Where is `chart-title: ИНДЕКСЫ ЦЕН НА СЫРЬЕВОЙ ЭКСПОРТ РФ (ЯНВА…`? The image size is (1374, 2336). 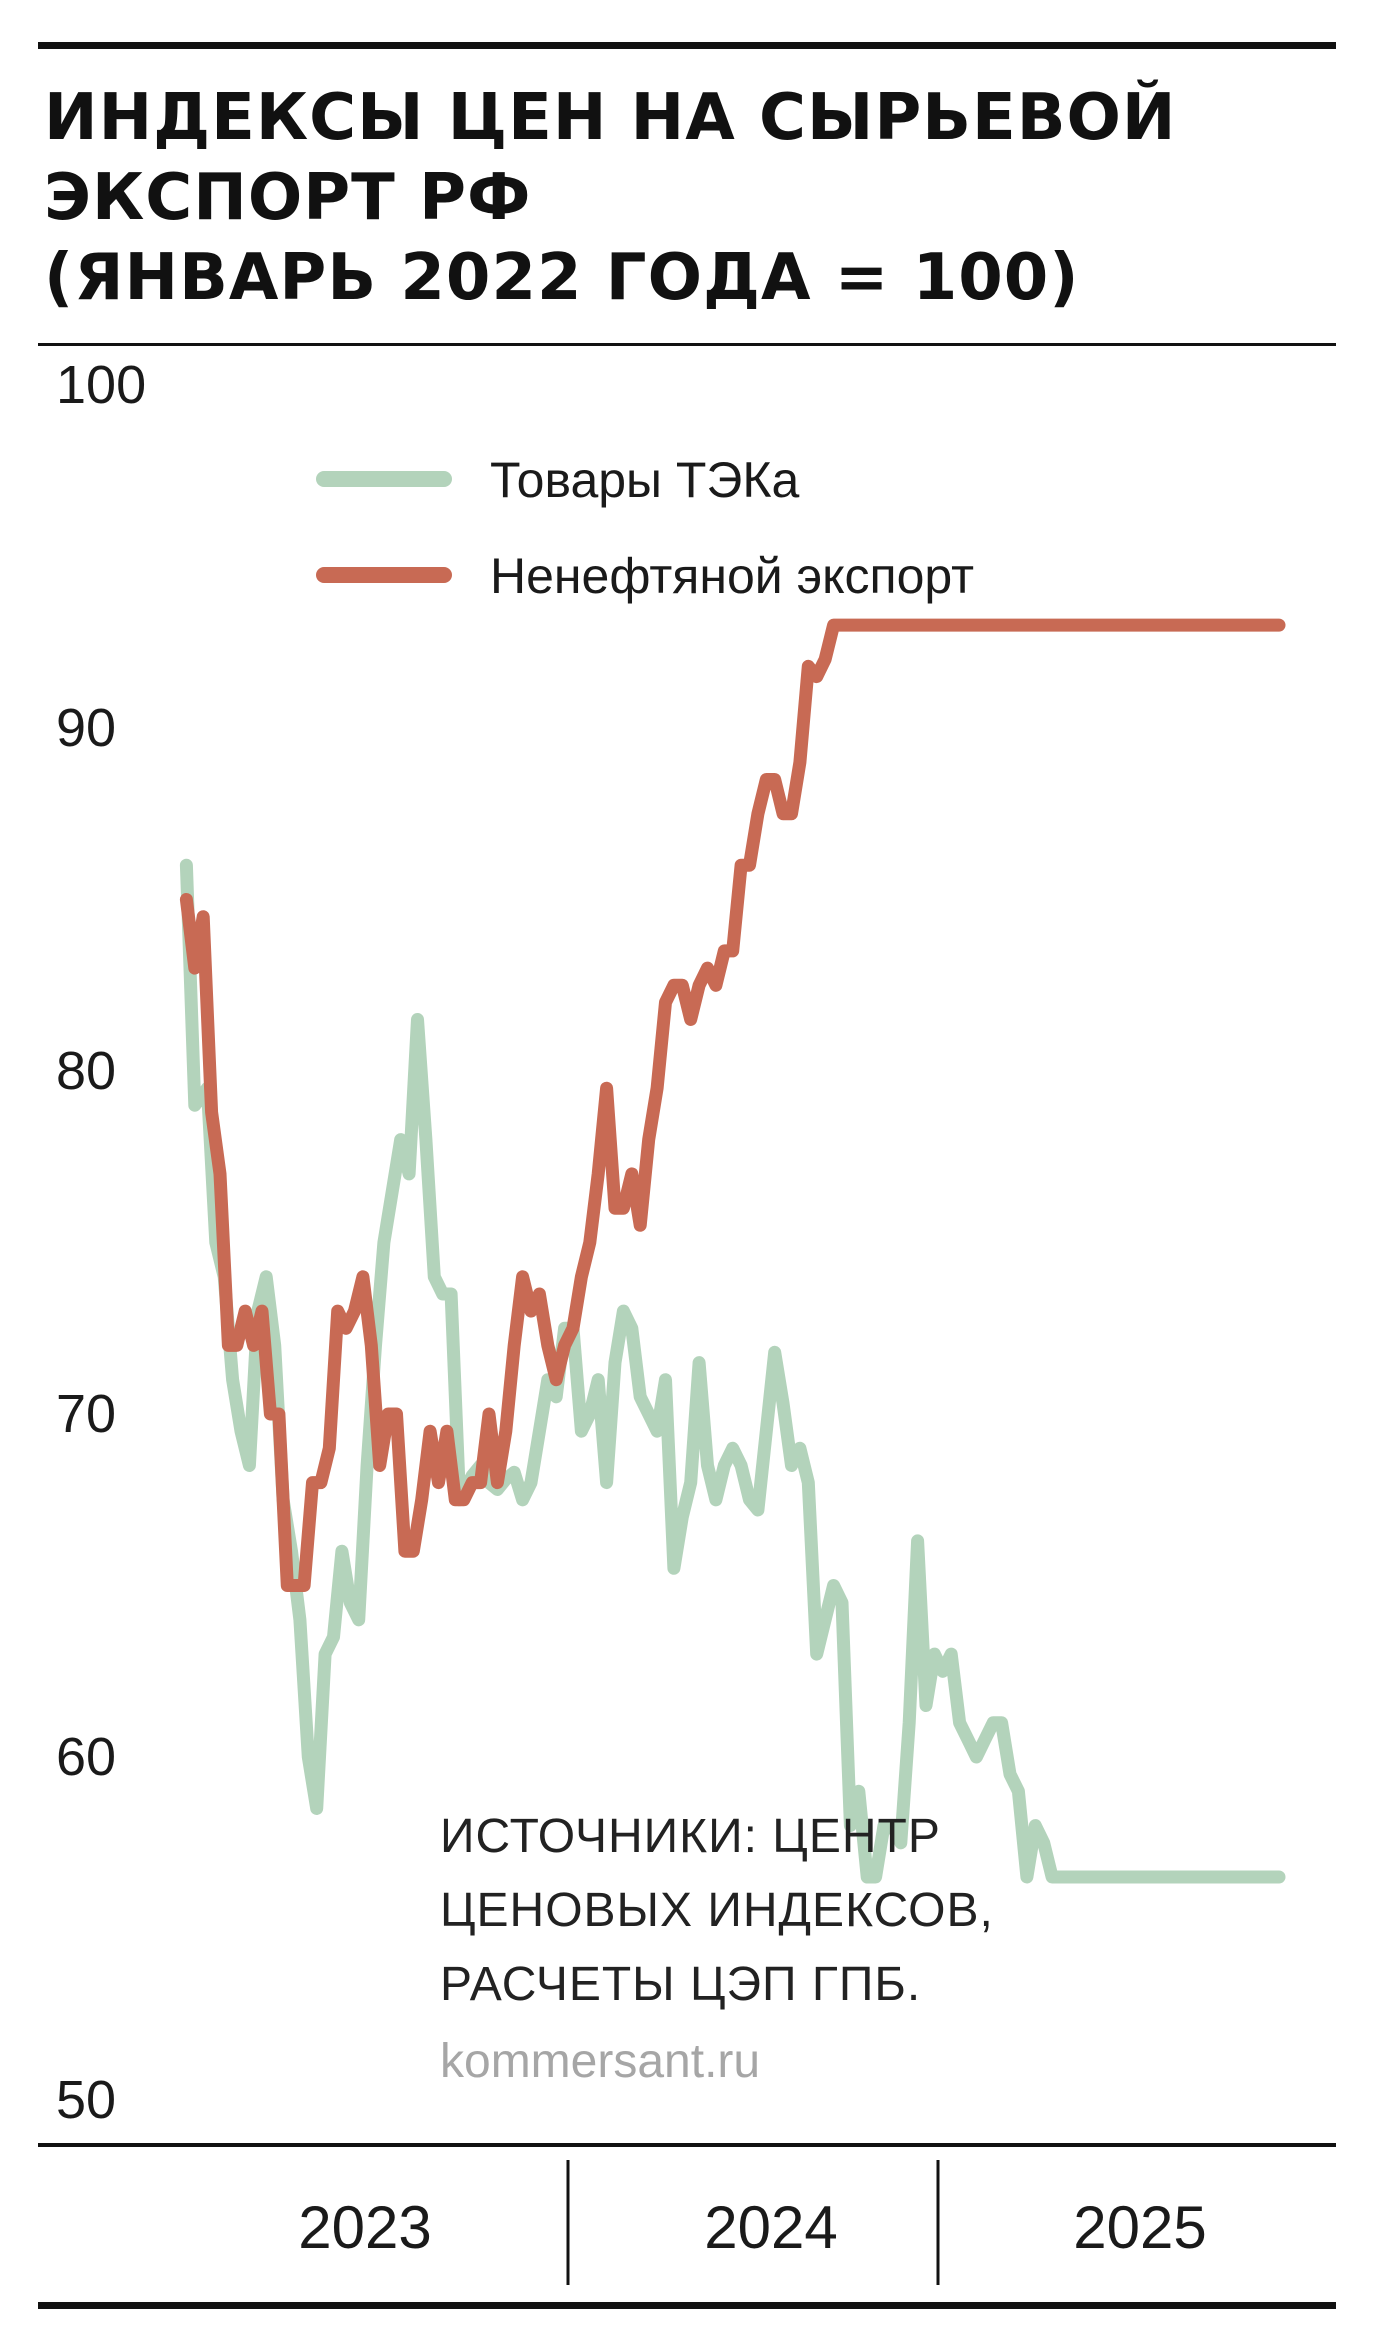
chart-title: ИНДЕКСЫ ЦЕН НА СЫРЬЕВОЙ ЭКСПОРТ РФ (ЯНВА… is located at coordinates (610, 198).